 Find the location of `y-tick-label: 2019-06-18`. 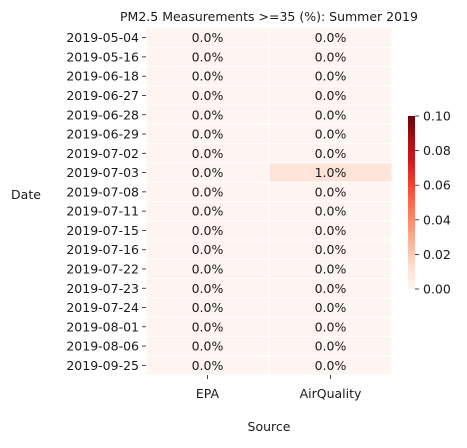

y-tick-label: 2019-06-18 is located at coordinates (102, 76).